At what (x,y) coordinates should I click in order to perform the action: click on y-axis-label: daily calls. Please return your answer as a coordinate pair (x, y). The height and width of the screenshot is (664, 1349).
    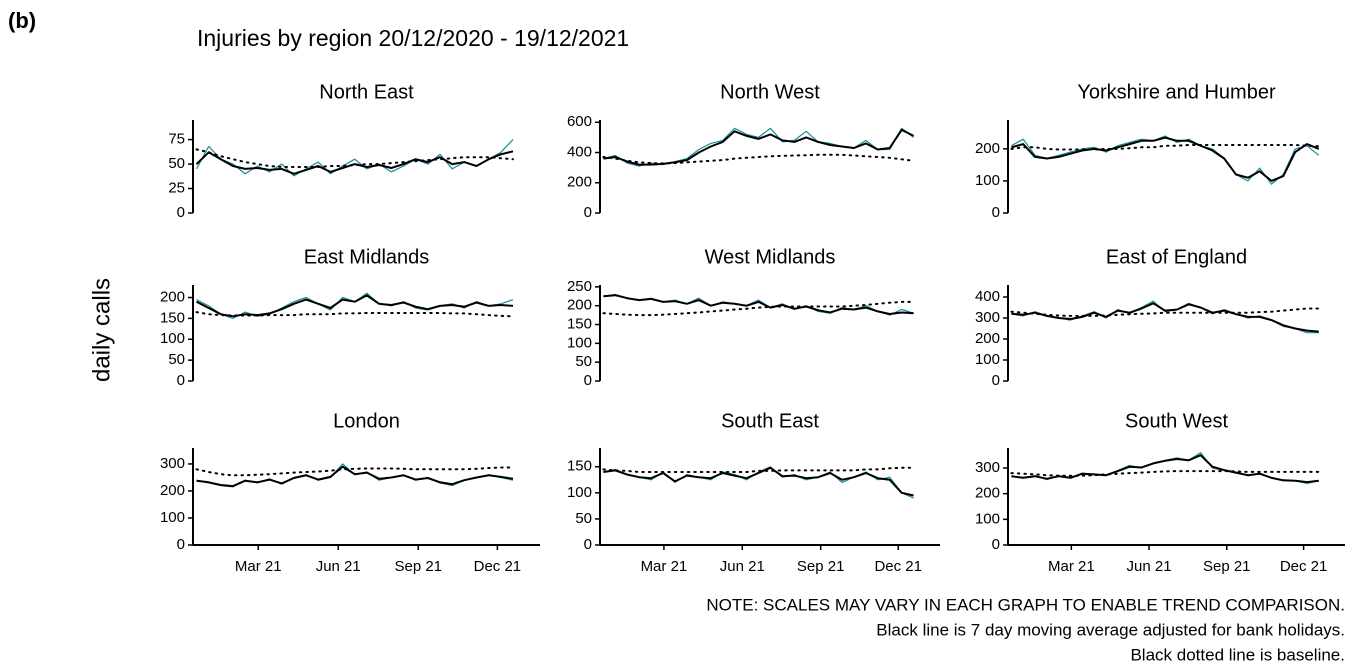
    Looking at the image, I should click on (101, 330).